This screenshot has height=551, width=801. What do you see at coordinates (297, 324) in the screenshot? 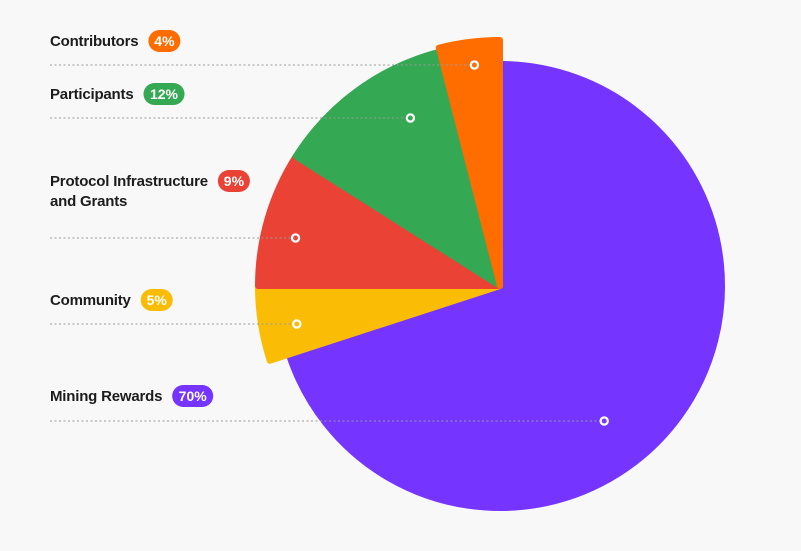
I see `slice-marker-community` at bounding box center [297, 324].